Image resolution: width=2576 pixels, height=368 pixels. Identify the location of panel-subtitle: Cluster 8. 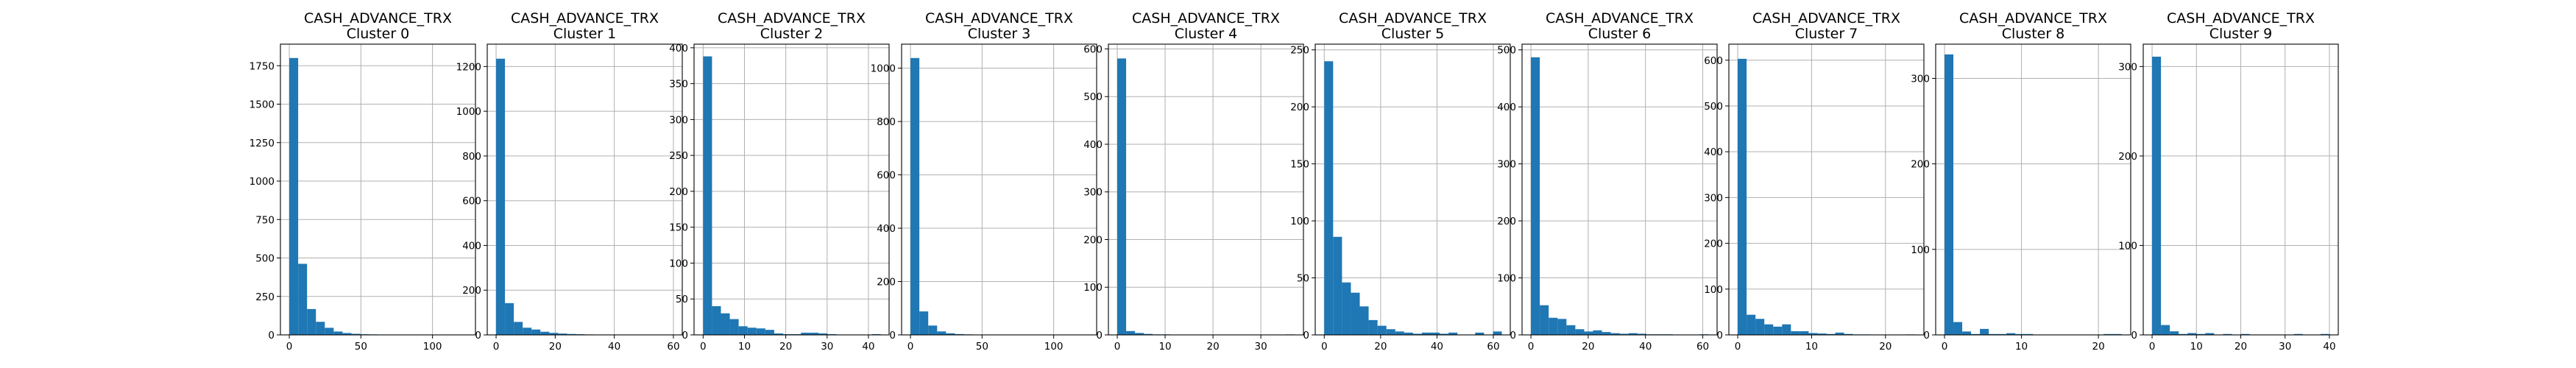
(2034, 34).